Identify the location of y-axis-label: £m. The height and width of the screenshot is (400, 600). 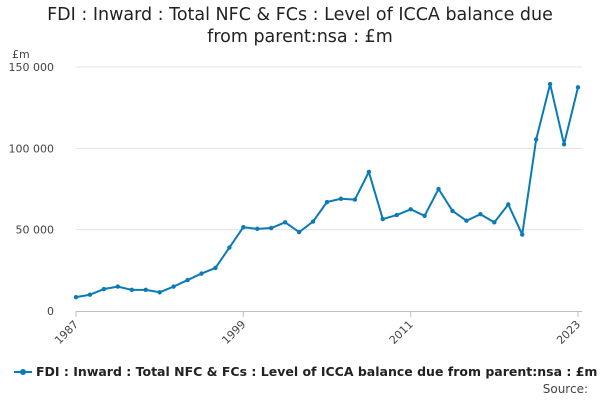
(21, 54).